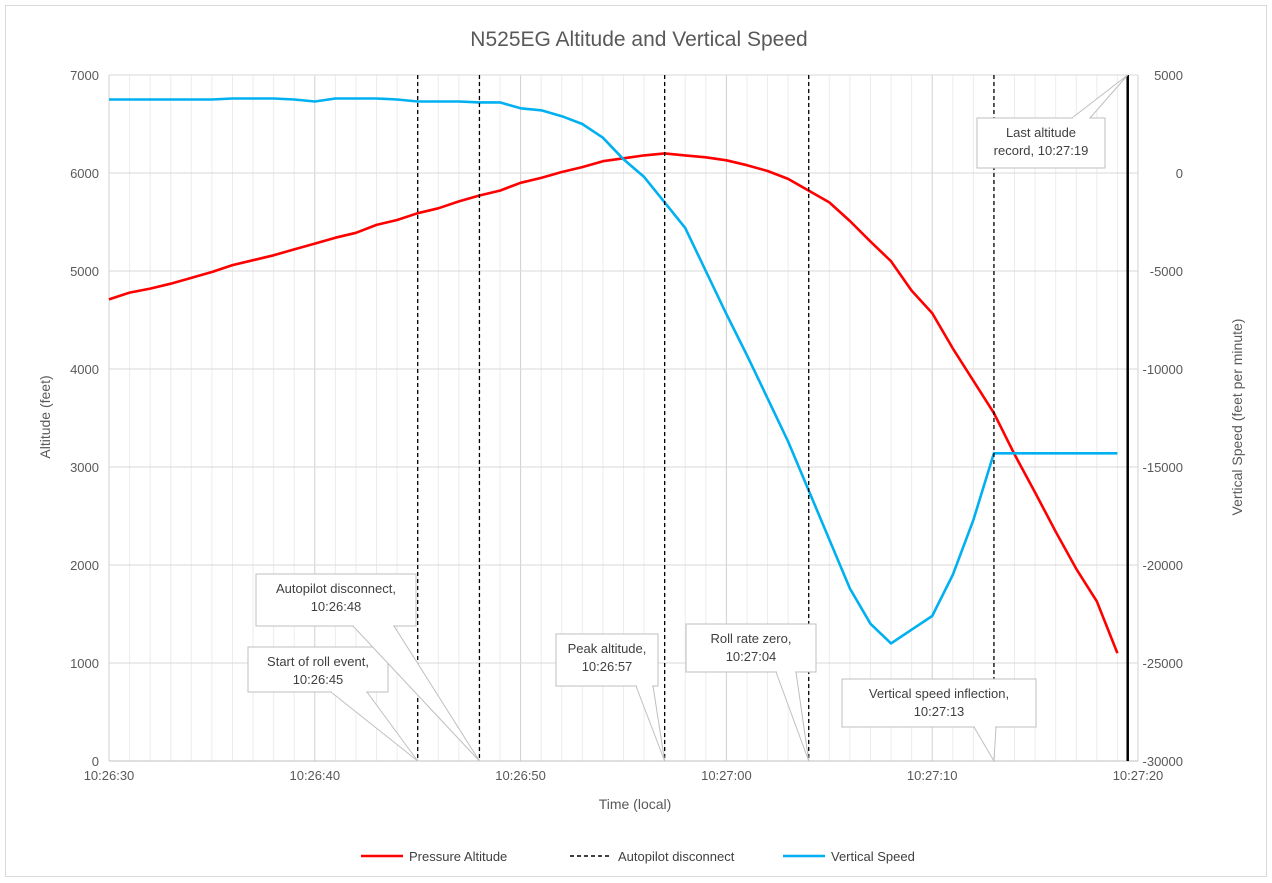 The height and width of the screenshot is (883, 1272). I want to click on legend-label: Pressure Altitude, so click(458, 856).